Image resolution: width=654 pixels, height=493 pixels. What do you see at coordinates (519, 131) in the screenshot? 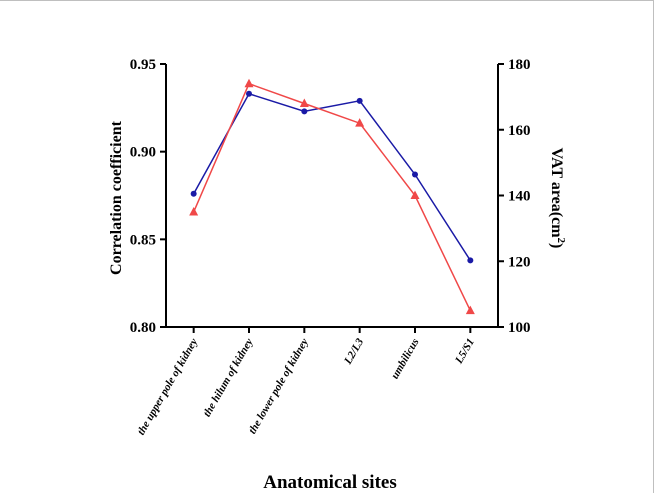
I see `right-tick-label: 160` at bounding box center [519, 131].